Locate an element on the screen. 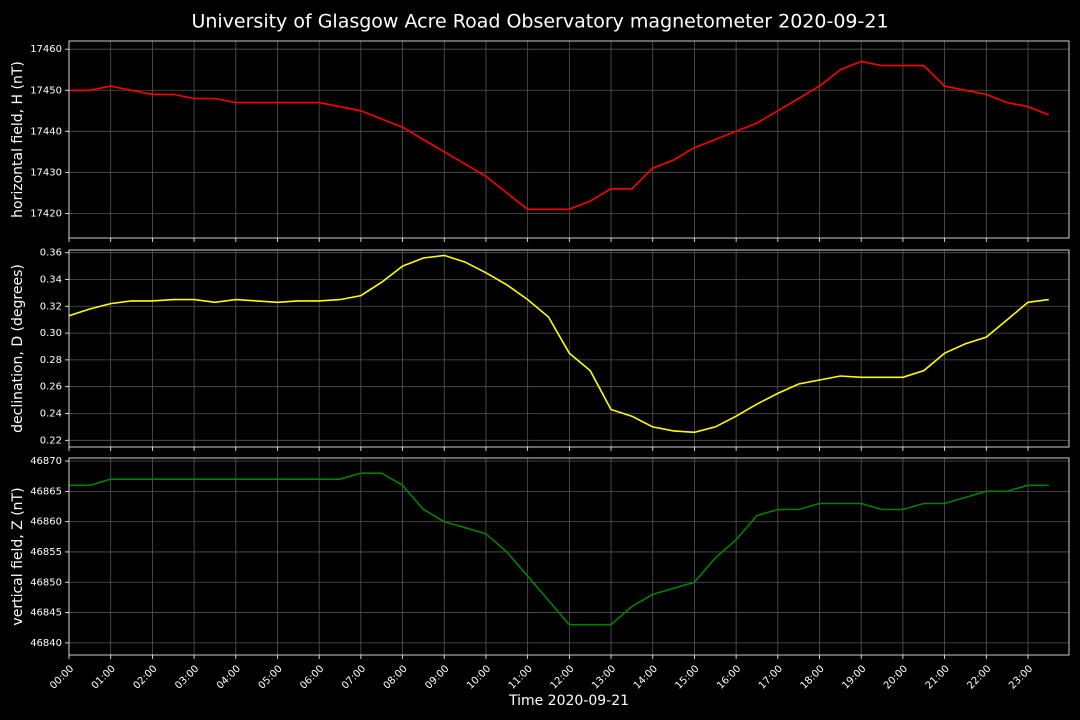 The image size is (1080, 720). y-tick-label: 17430 is located at coordinates (46, 172).